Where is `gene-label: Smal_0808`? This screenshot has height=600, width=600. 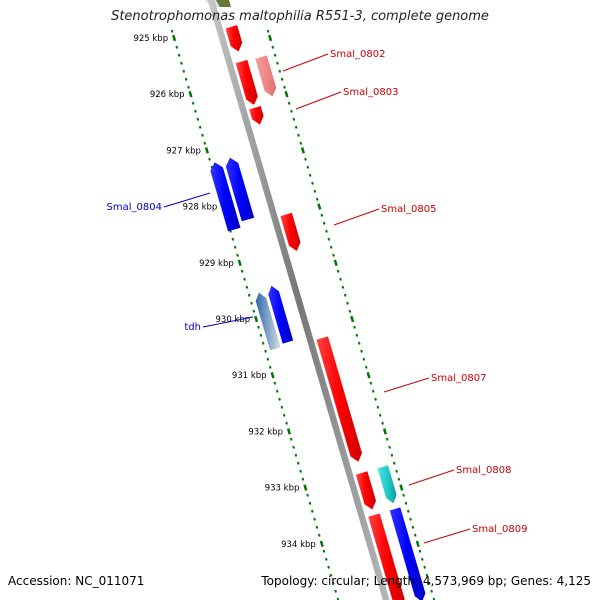
gene-label: Smal_0808 is located at coordinates (483, 470).